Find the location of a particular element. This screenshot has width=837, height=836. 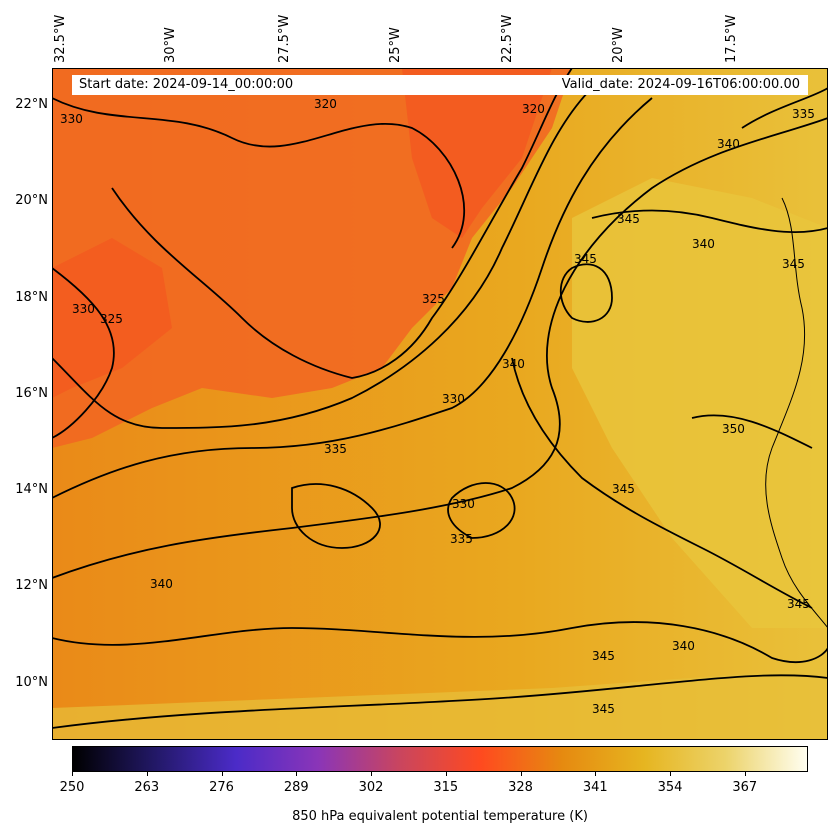

low-theta-west is located at coordinates (112, 318).